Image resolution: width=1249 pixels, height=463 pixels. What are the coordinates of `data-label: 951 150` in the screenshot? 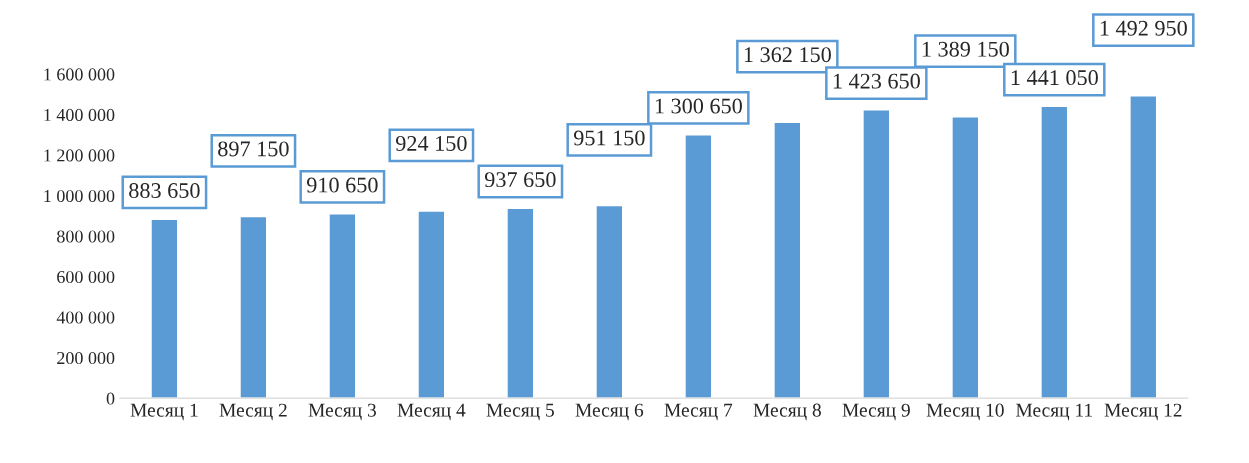 It's located at (609, 138).